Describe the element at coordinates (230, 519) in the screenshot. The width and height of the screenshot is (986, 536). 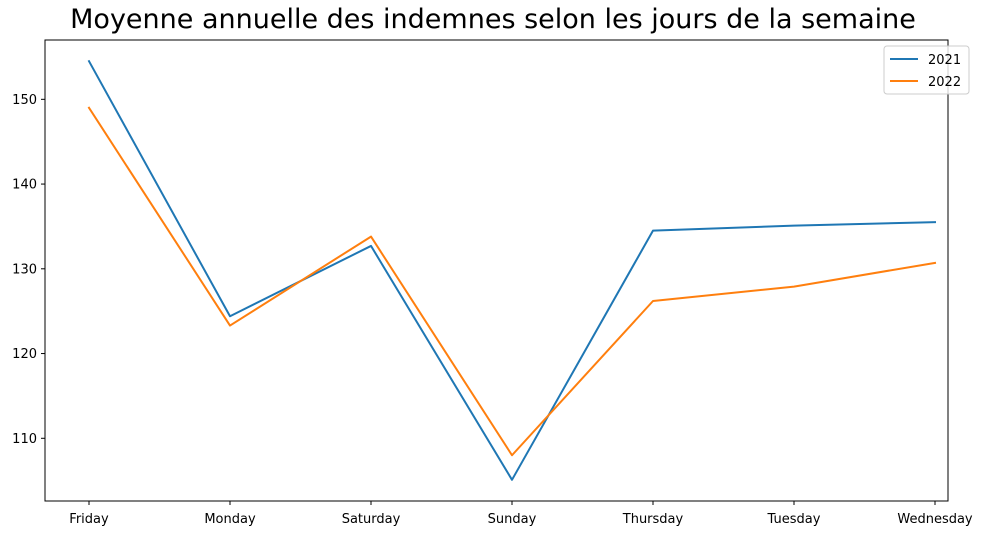
I see `x-tick-label: Monday` at that location.